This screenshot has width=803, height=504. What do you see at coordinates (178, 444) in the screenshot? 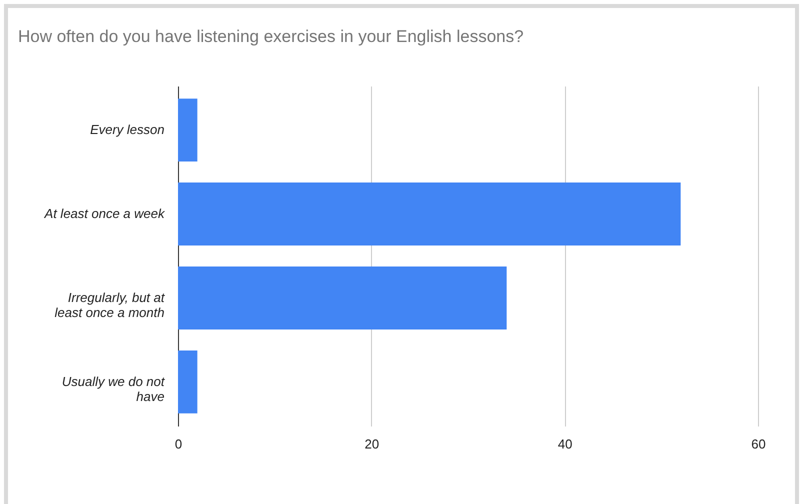
I see `x-tick-label: 0` at bounding box center [178, 444].